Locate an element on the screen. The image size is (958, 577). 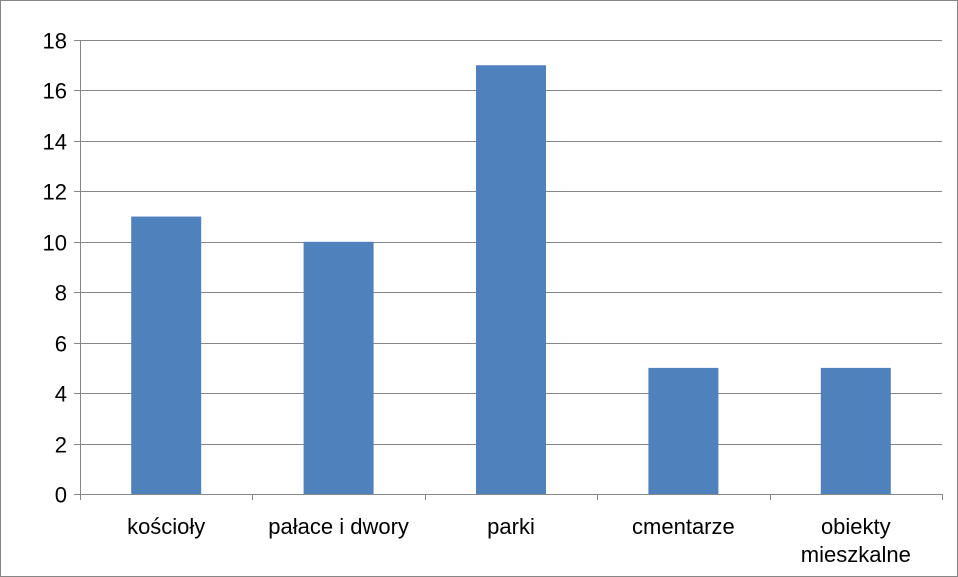
category-label: kościoły is located at coordinates (166, 526).